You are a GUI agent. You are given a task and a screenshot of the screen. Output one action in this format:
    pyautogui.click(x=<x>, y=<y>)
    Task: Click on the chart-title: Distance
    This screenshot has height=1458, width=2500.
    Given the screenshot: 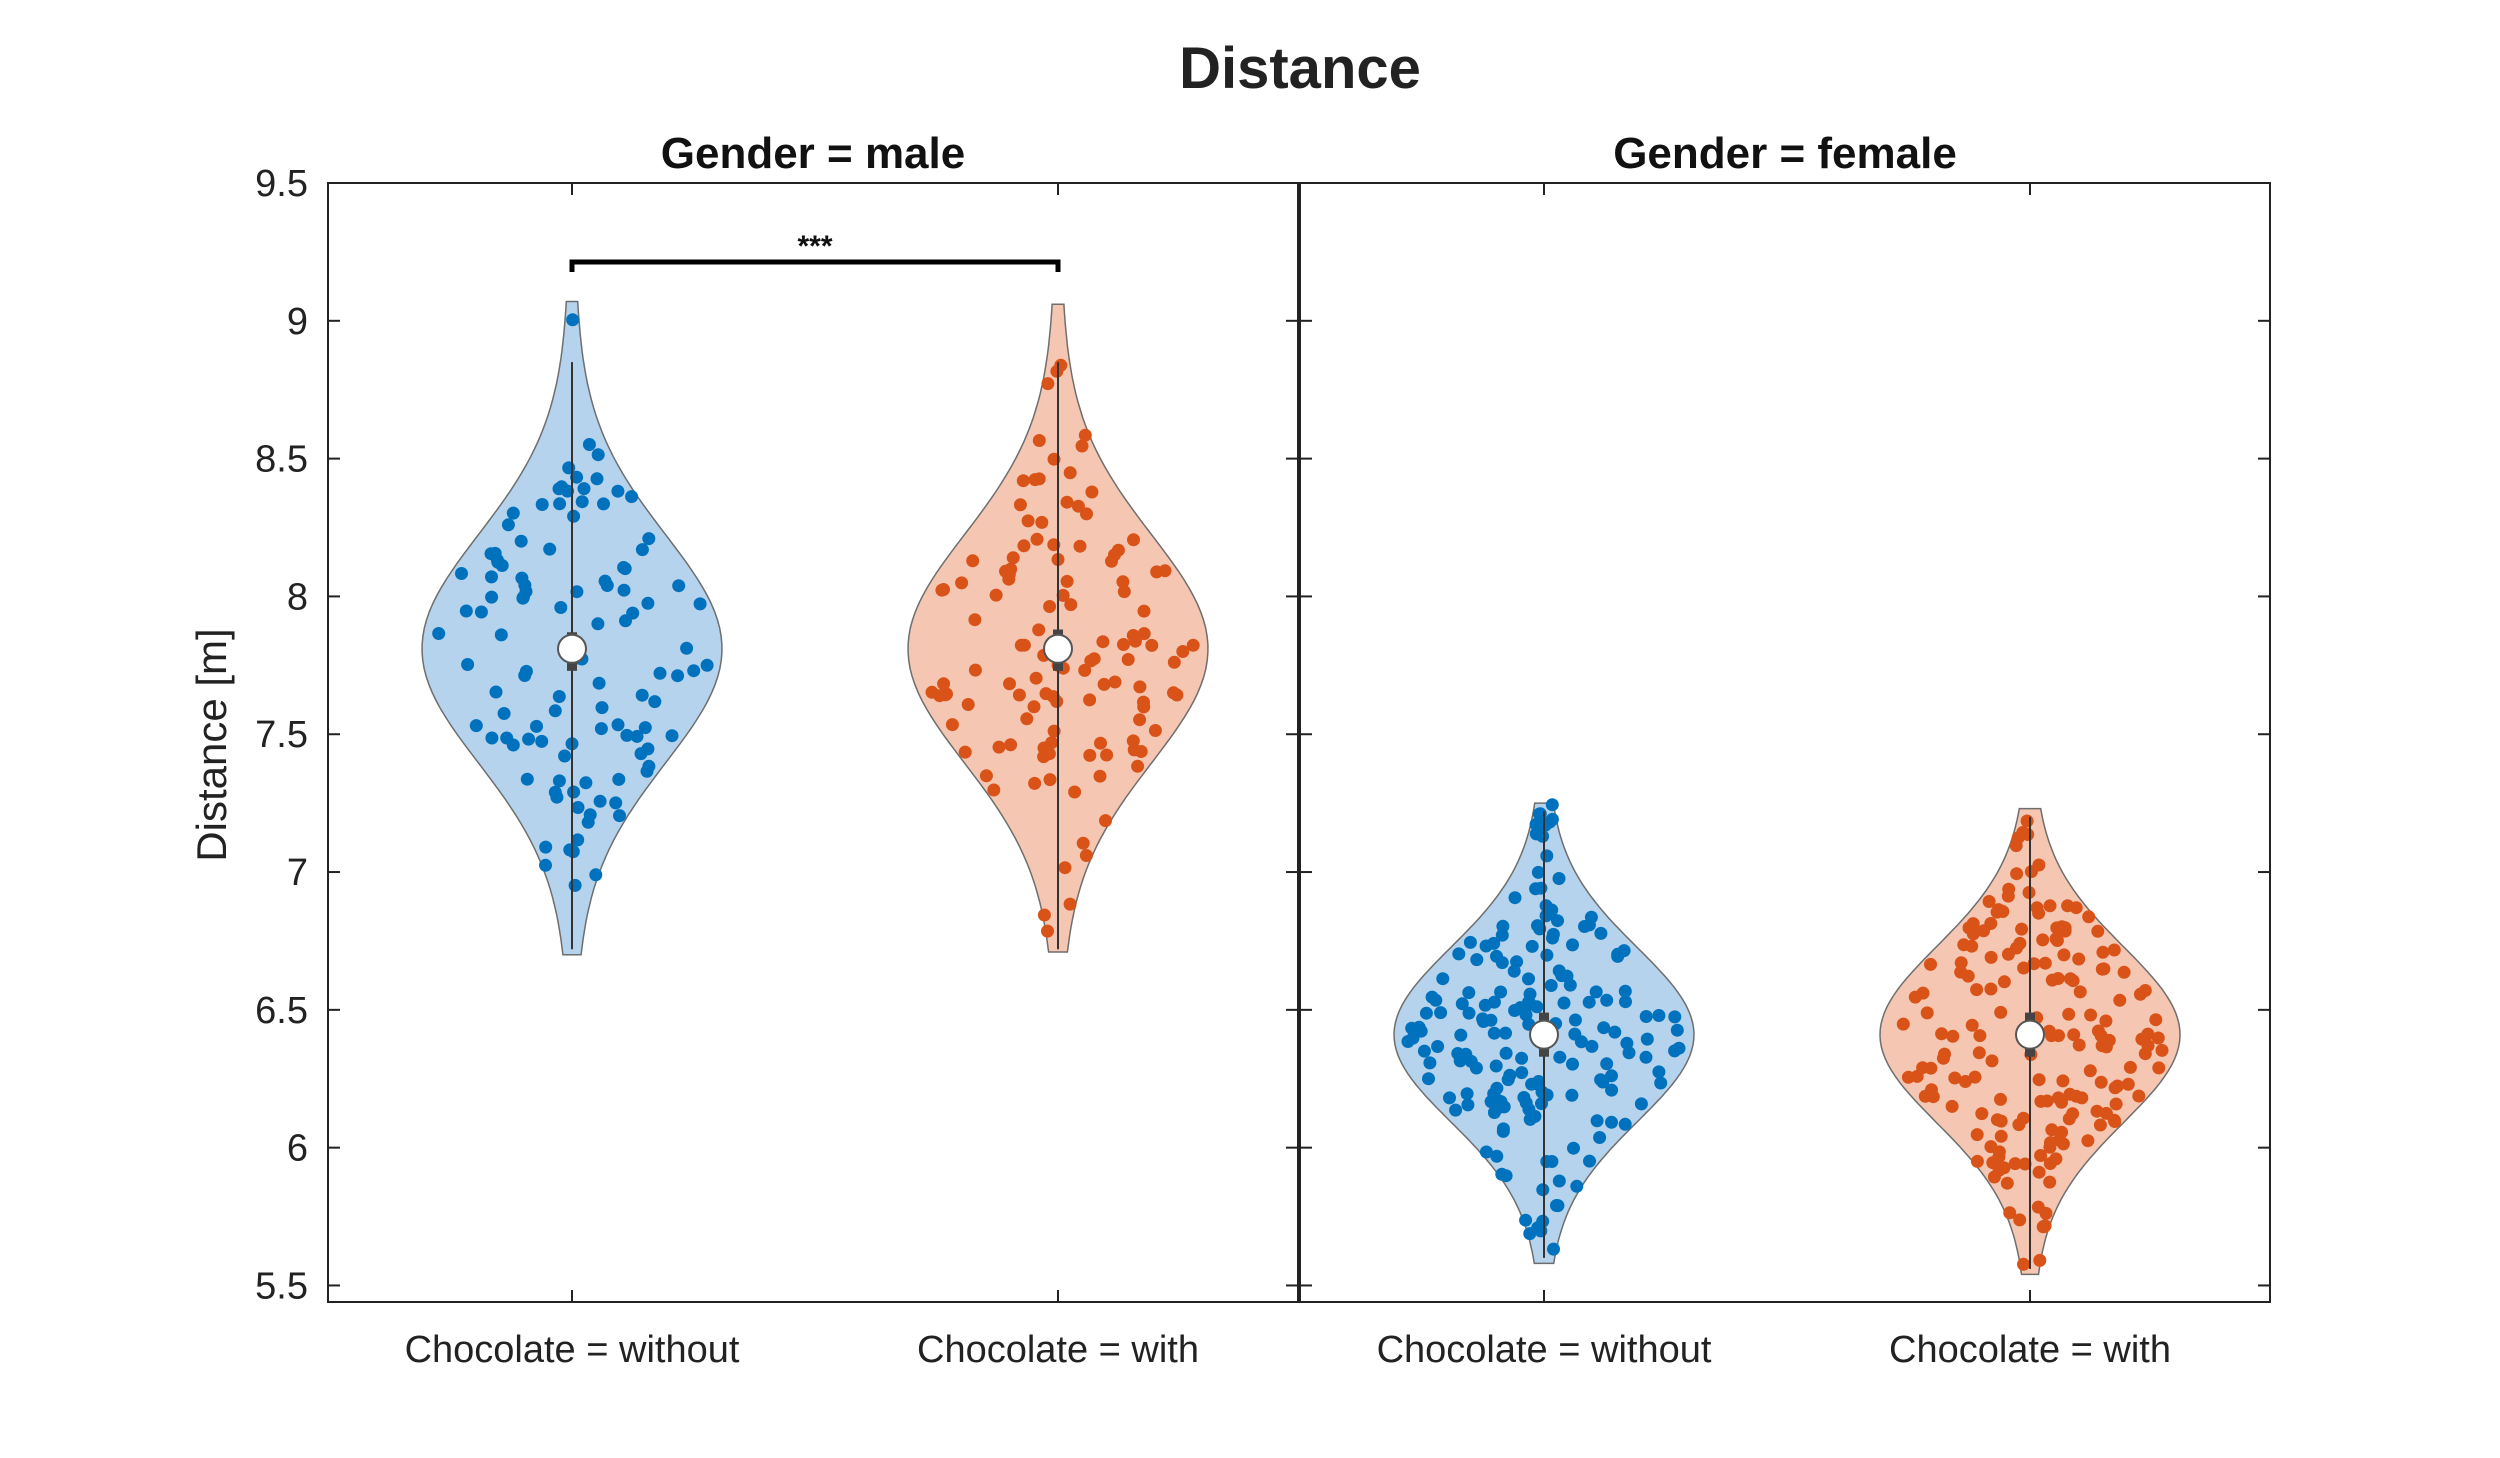 What is the action you would take?
    pyautogui.click(x=1300, y=68)
    